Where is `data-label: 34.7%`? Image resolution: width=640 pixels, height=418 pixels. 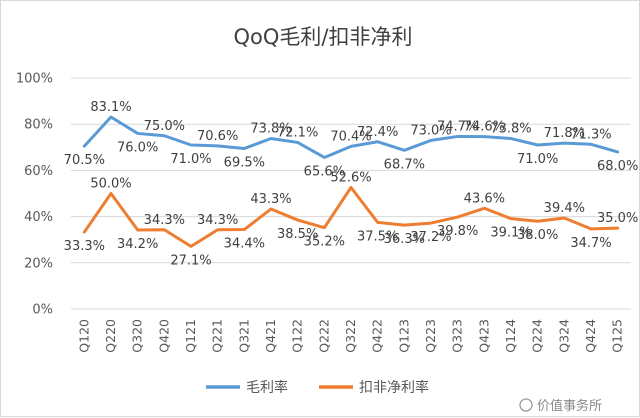 data-label: 34.7% is located at coordinates (590, 243).